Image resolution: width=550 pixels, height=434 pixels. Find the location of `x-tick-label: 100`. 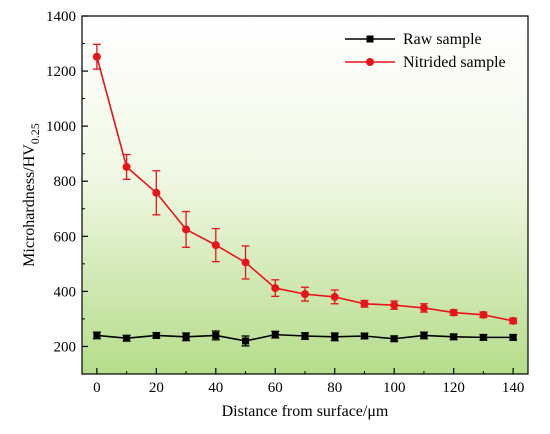

x-tick-label: 100 is located at coordinates (394, 388).